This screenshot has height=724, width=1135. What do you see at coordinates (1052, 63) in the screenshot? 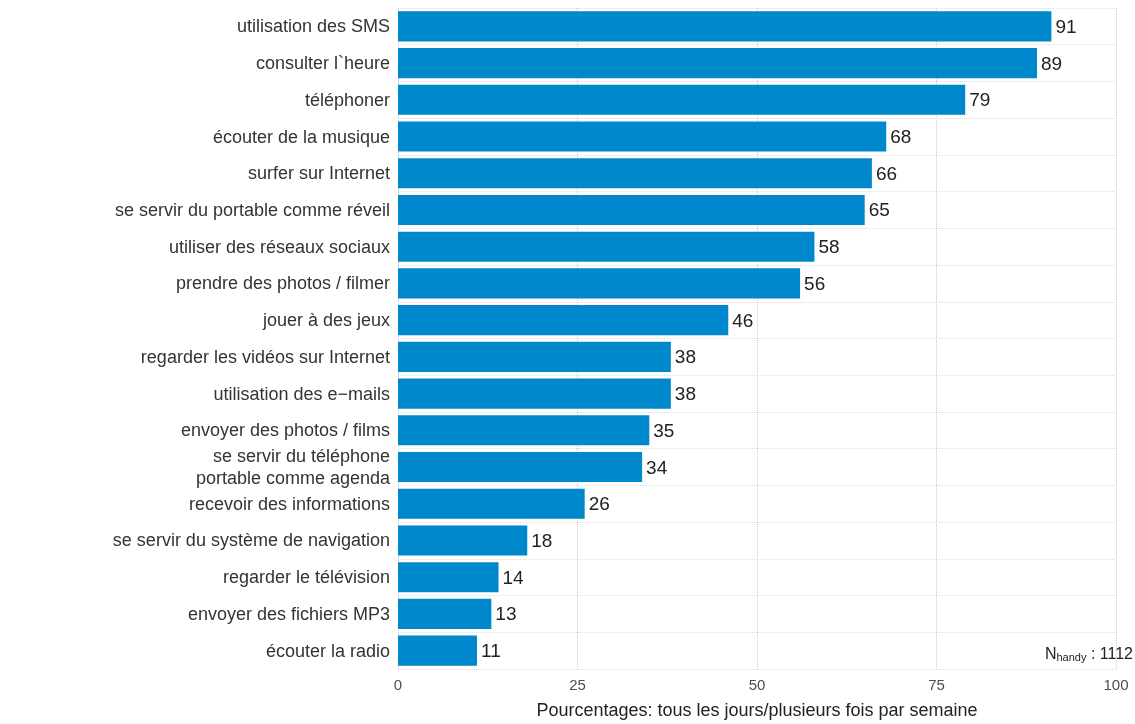
I see `data-label: 89` at bounding box center [1052, 63].